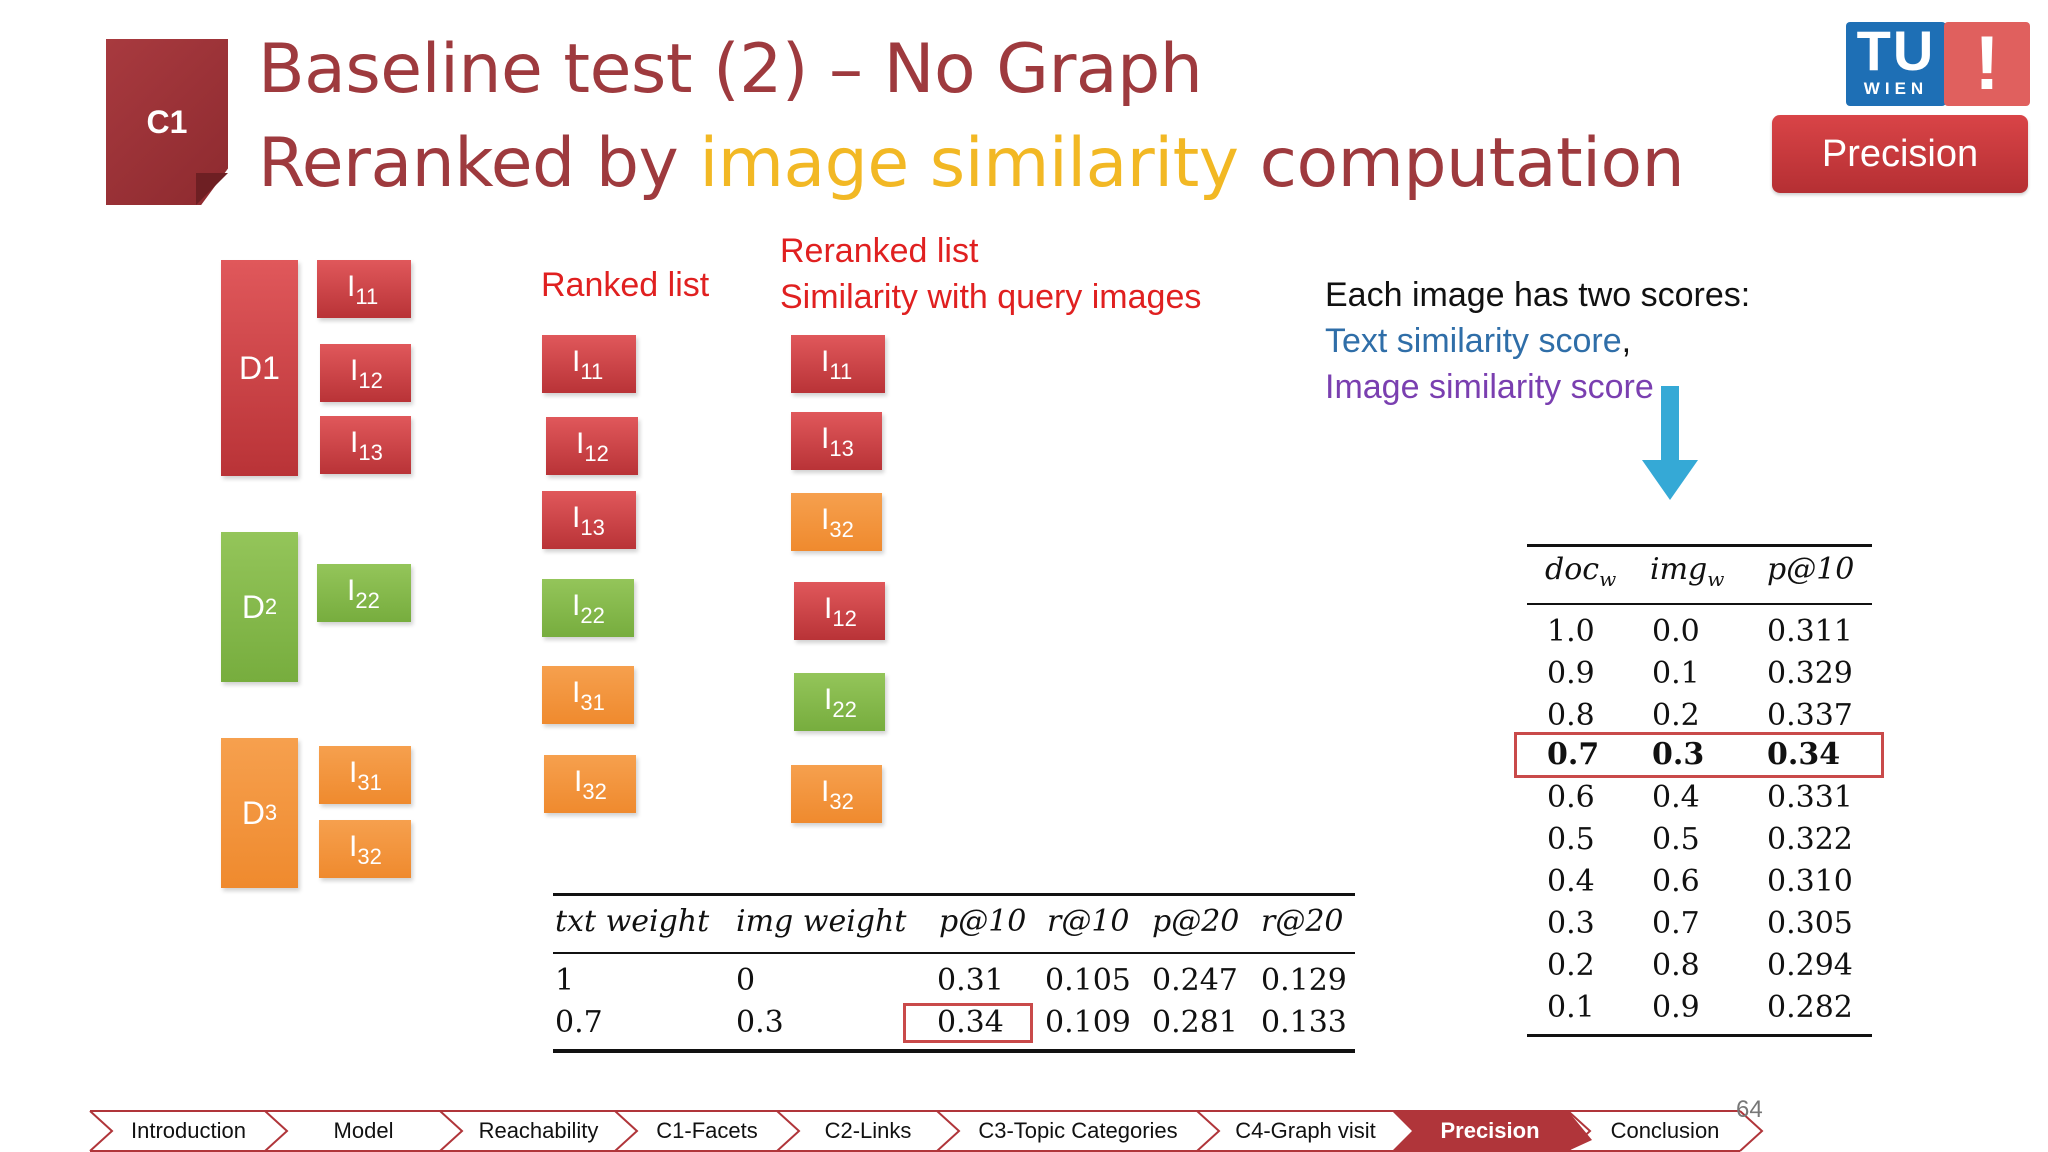  I want to click on slide-title: Baseline test (2) – No Graph, so click(730, 69).